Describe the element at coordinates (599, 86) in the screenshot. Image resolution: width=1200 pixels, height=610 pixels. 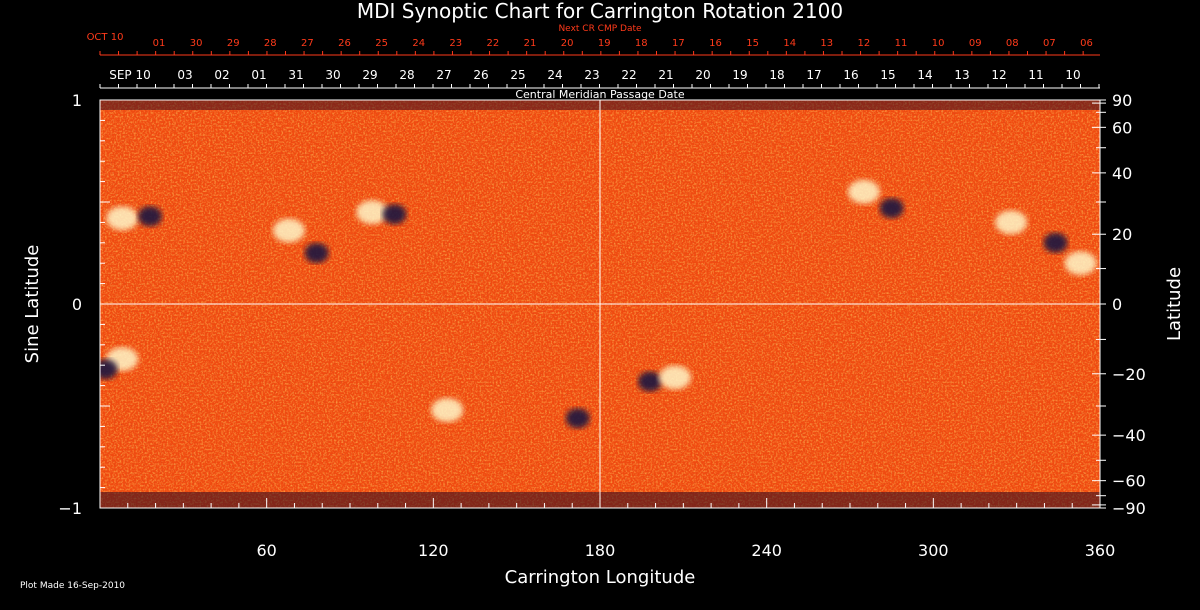
I see `cmp-date-ticks` at that location.